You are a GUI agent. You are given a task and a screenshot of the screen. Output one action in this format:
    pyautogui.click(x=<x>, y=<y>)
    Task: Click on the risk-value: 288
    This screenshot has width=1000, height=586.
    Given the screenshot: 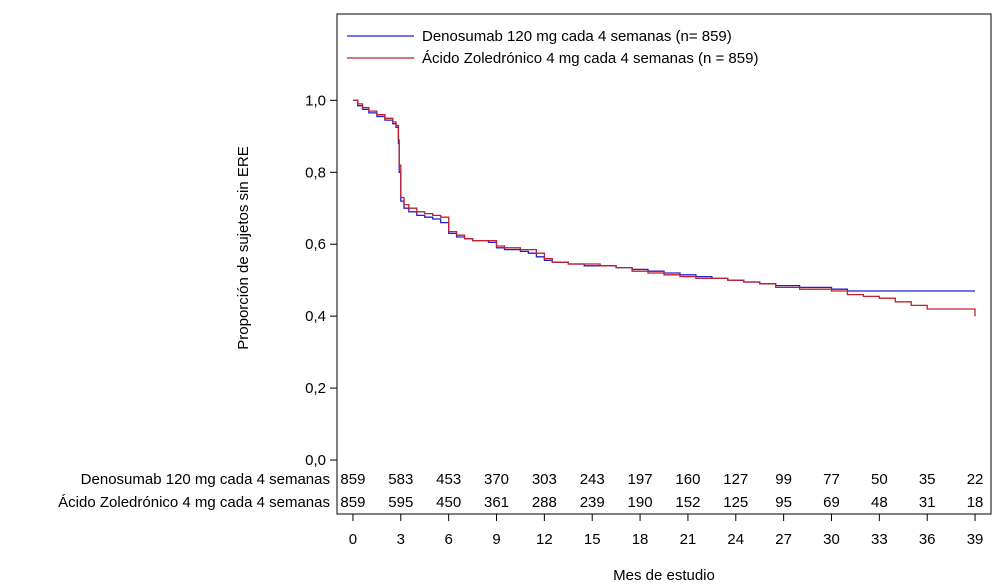 What is the action you would take?
    pyautogui.click(x=544, y=502)
    